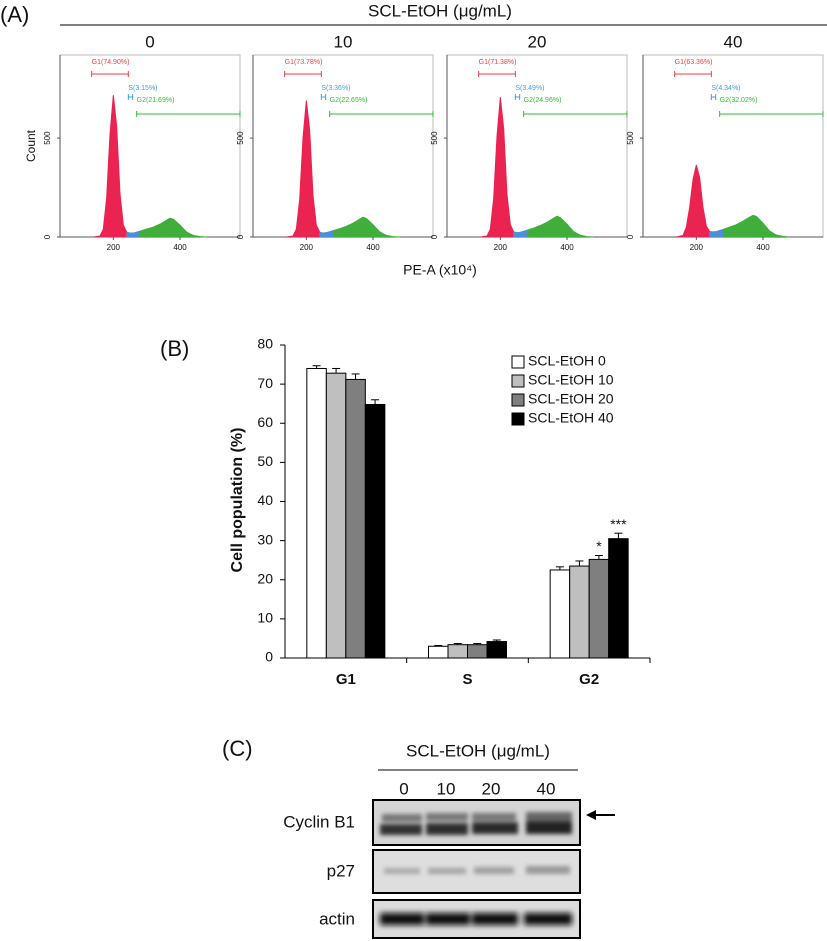  I want to click on lane-label: 10, so click(446, 788).